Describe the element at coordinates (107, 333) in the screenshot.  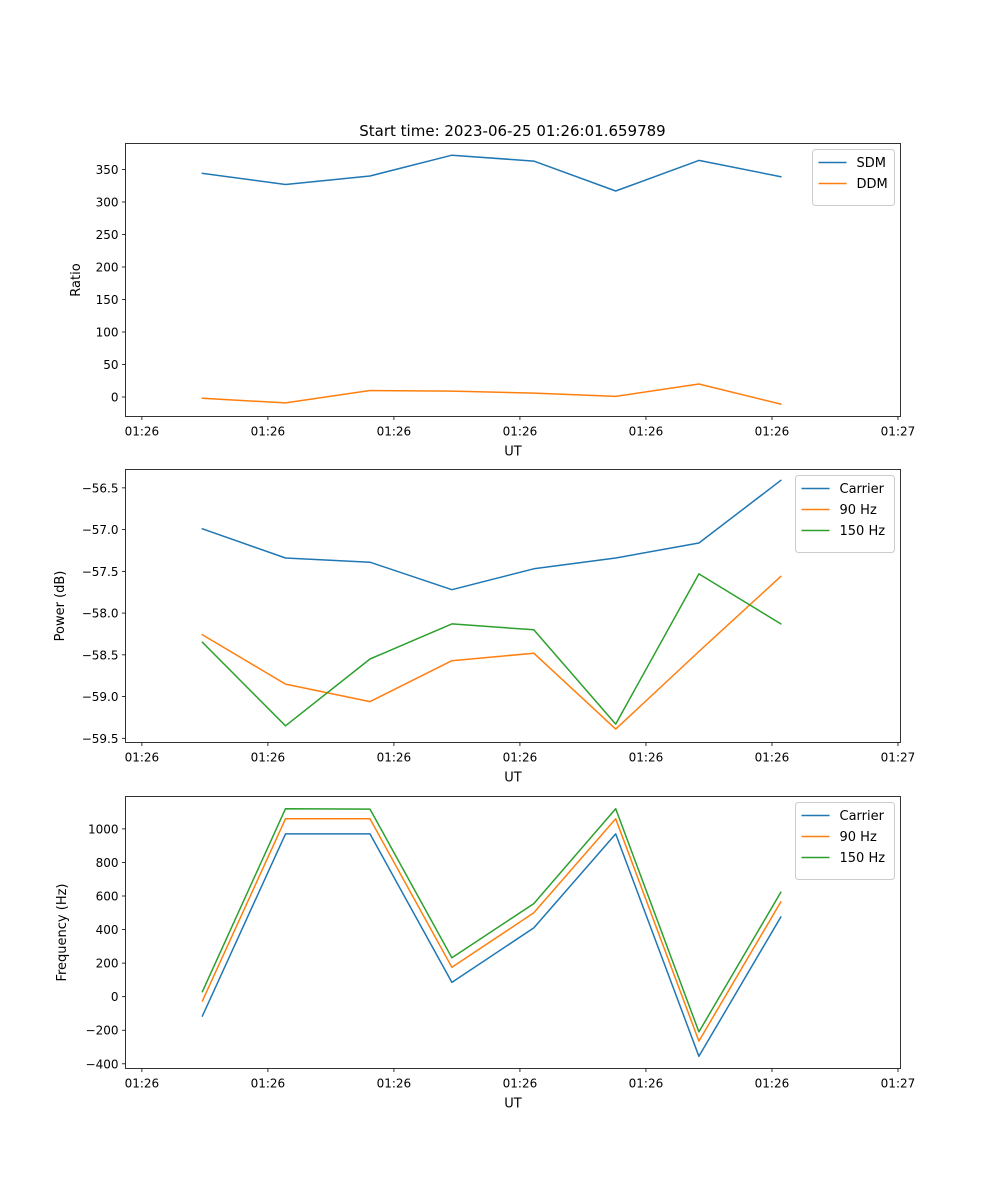
I see `y-tick-label: 100` at that location.